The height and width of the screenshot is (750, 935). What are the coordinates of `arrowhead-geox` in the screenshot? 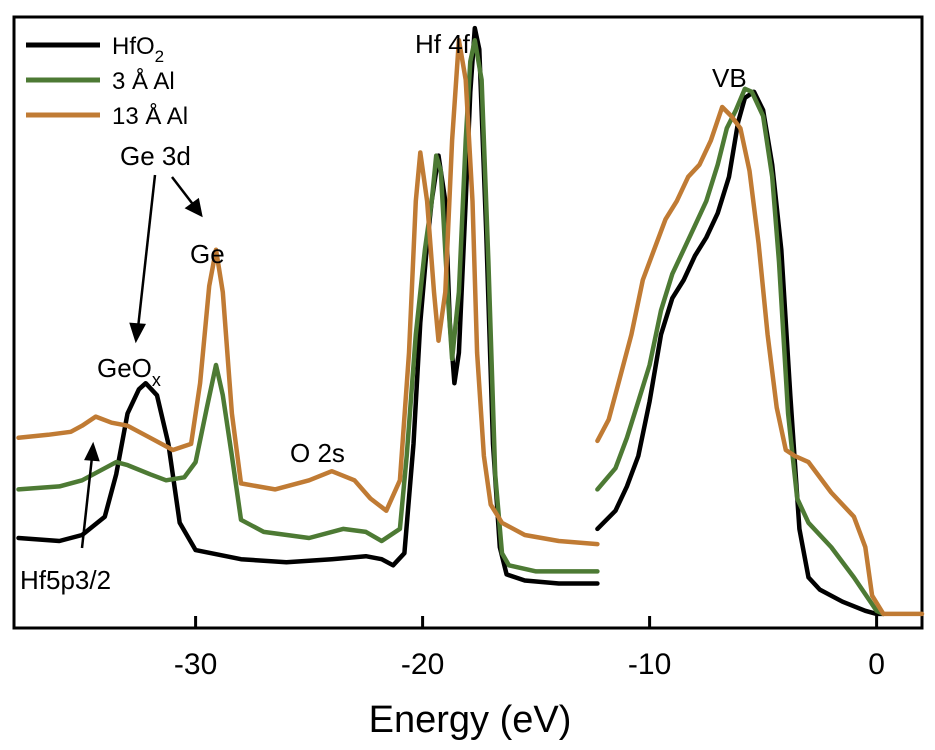 It's located at (138, 333).